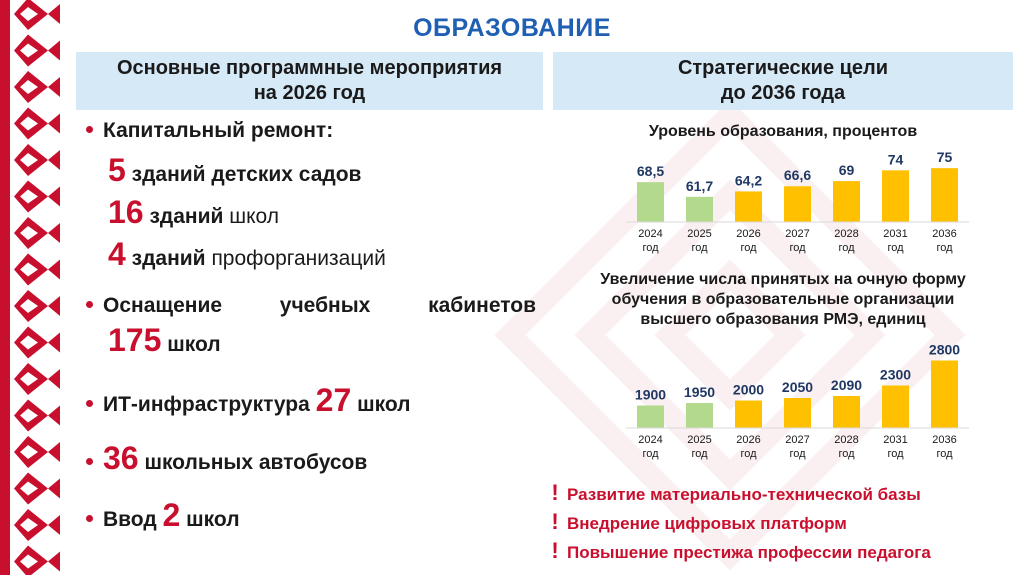 The height and width of the screenshot is (575, 1024). What do you see at coordinates (846, 454) in the screenshot?
I see `tick-suffix-2028: год` at bounding box center [846, 454].